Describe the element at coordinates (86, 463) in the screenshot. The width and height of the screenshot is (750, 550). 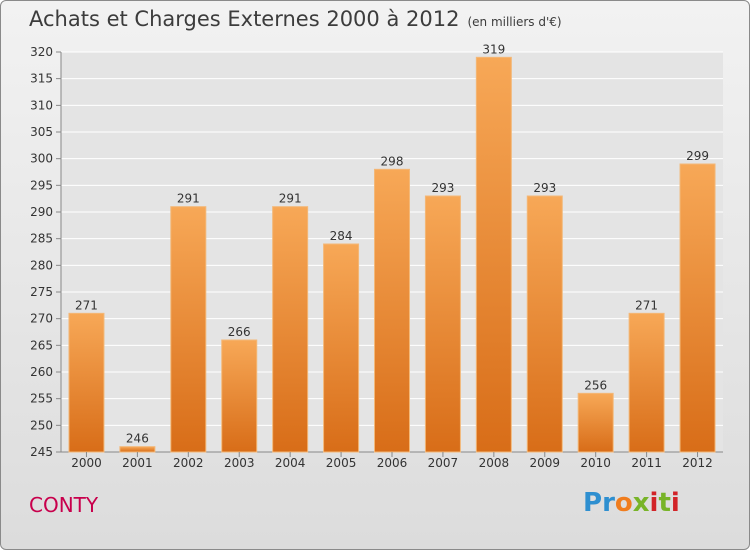
I see `x-tick-label: 2000` at that location.